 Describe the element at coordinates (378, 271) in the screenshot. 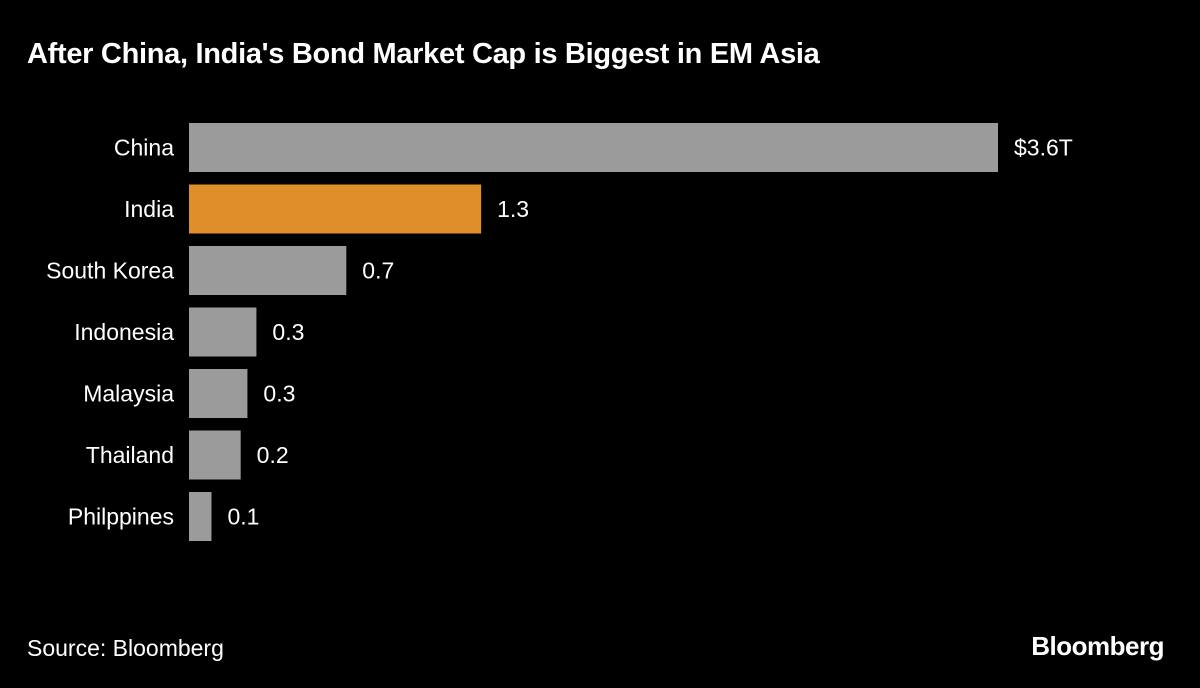

I see `data-label: 0.7` at that location.